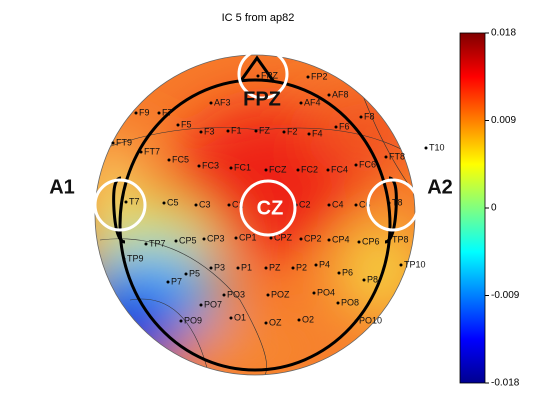 The height and width of the screenshot is (415, 536). What do you see at coordinates (370, 320) in the screenshot?
I see `electrode-label: PO10` at bounding box center [370, 320].